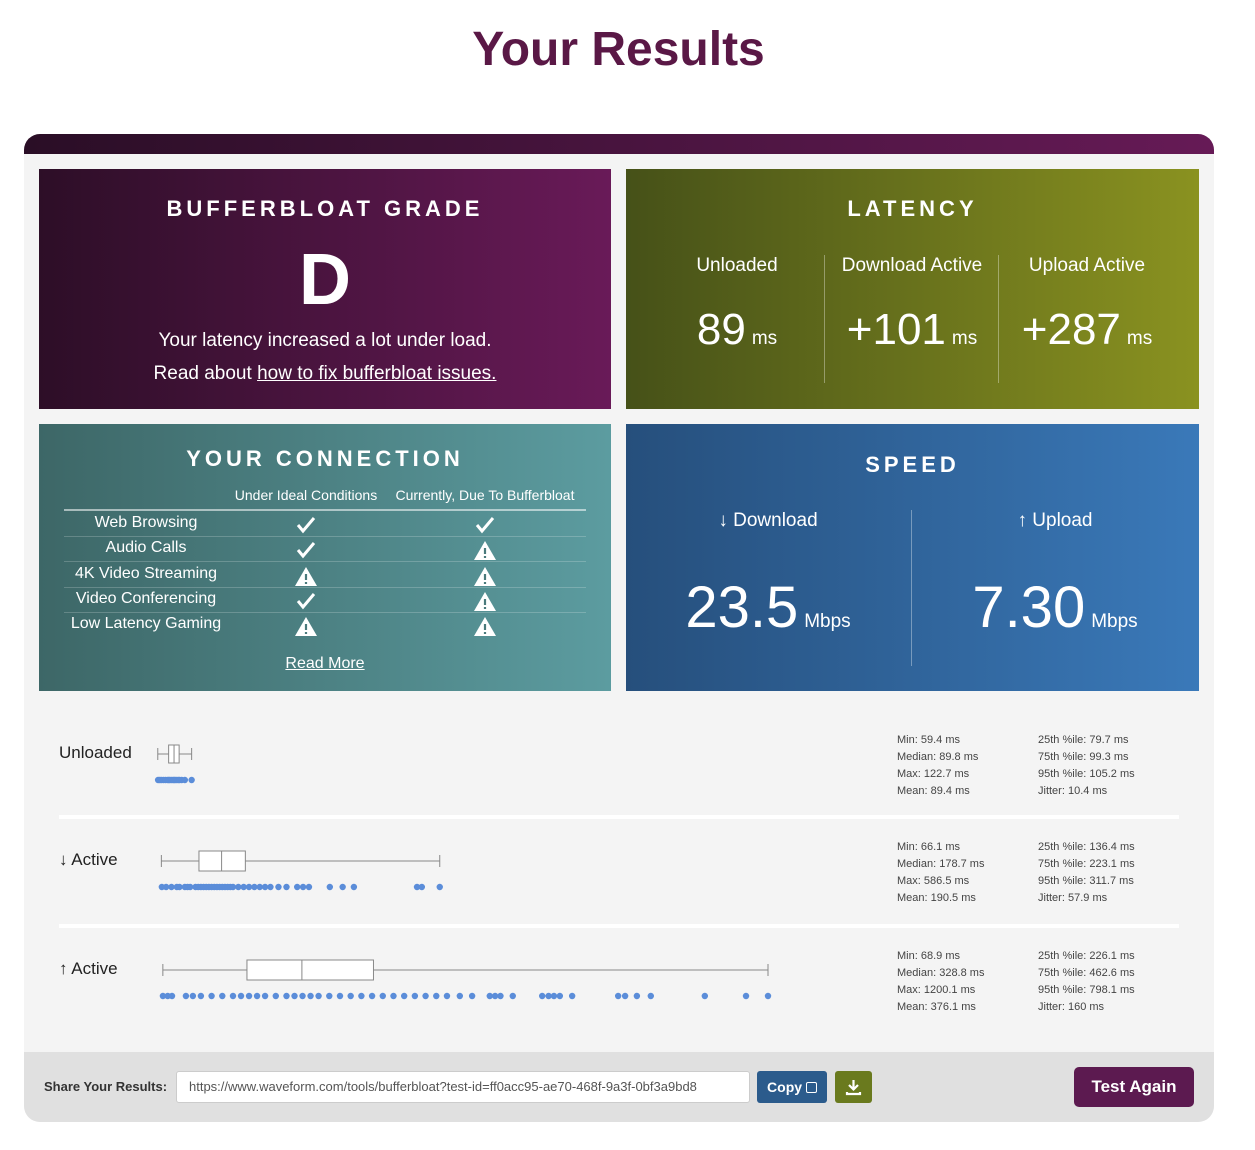  What do you see at coordinates (1134, 1087) in the screenshot?
I see `test-again-button: Test Again` at bounding box center [1134, 1087].